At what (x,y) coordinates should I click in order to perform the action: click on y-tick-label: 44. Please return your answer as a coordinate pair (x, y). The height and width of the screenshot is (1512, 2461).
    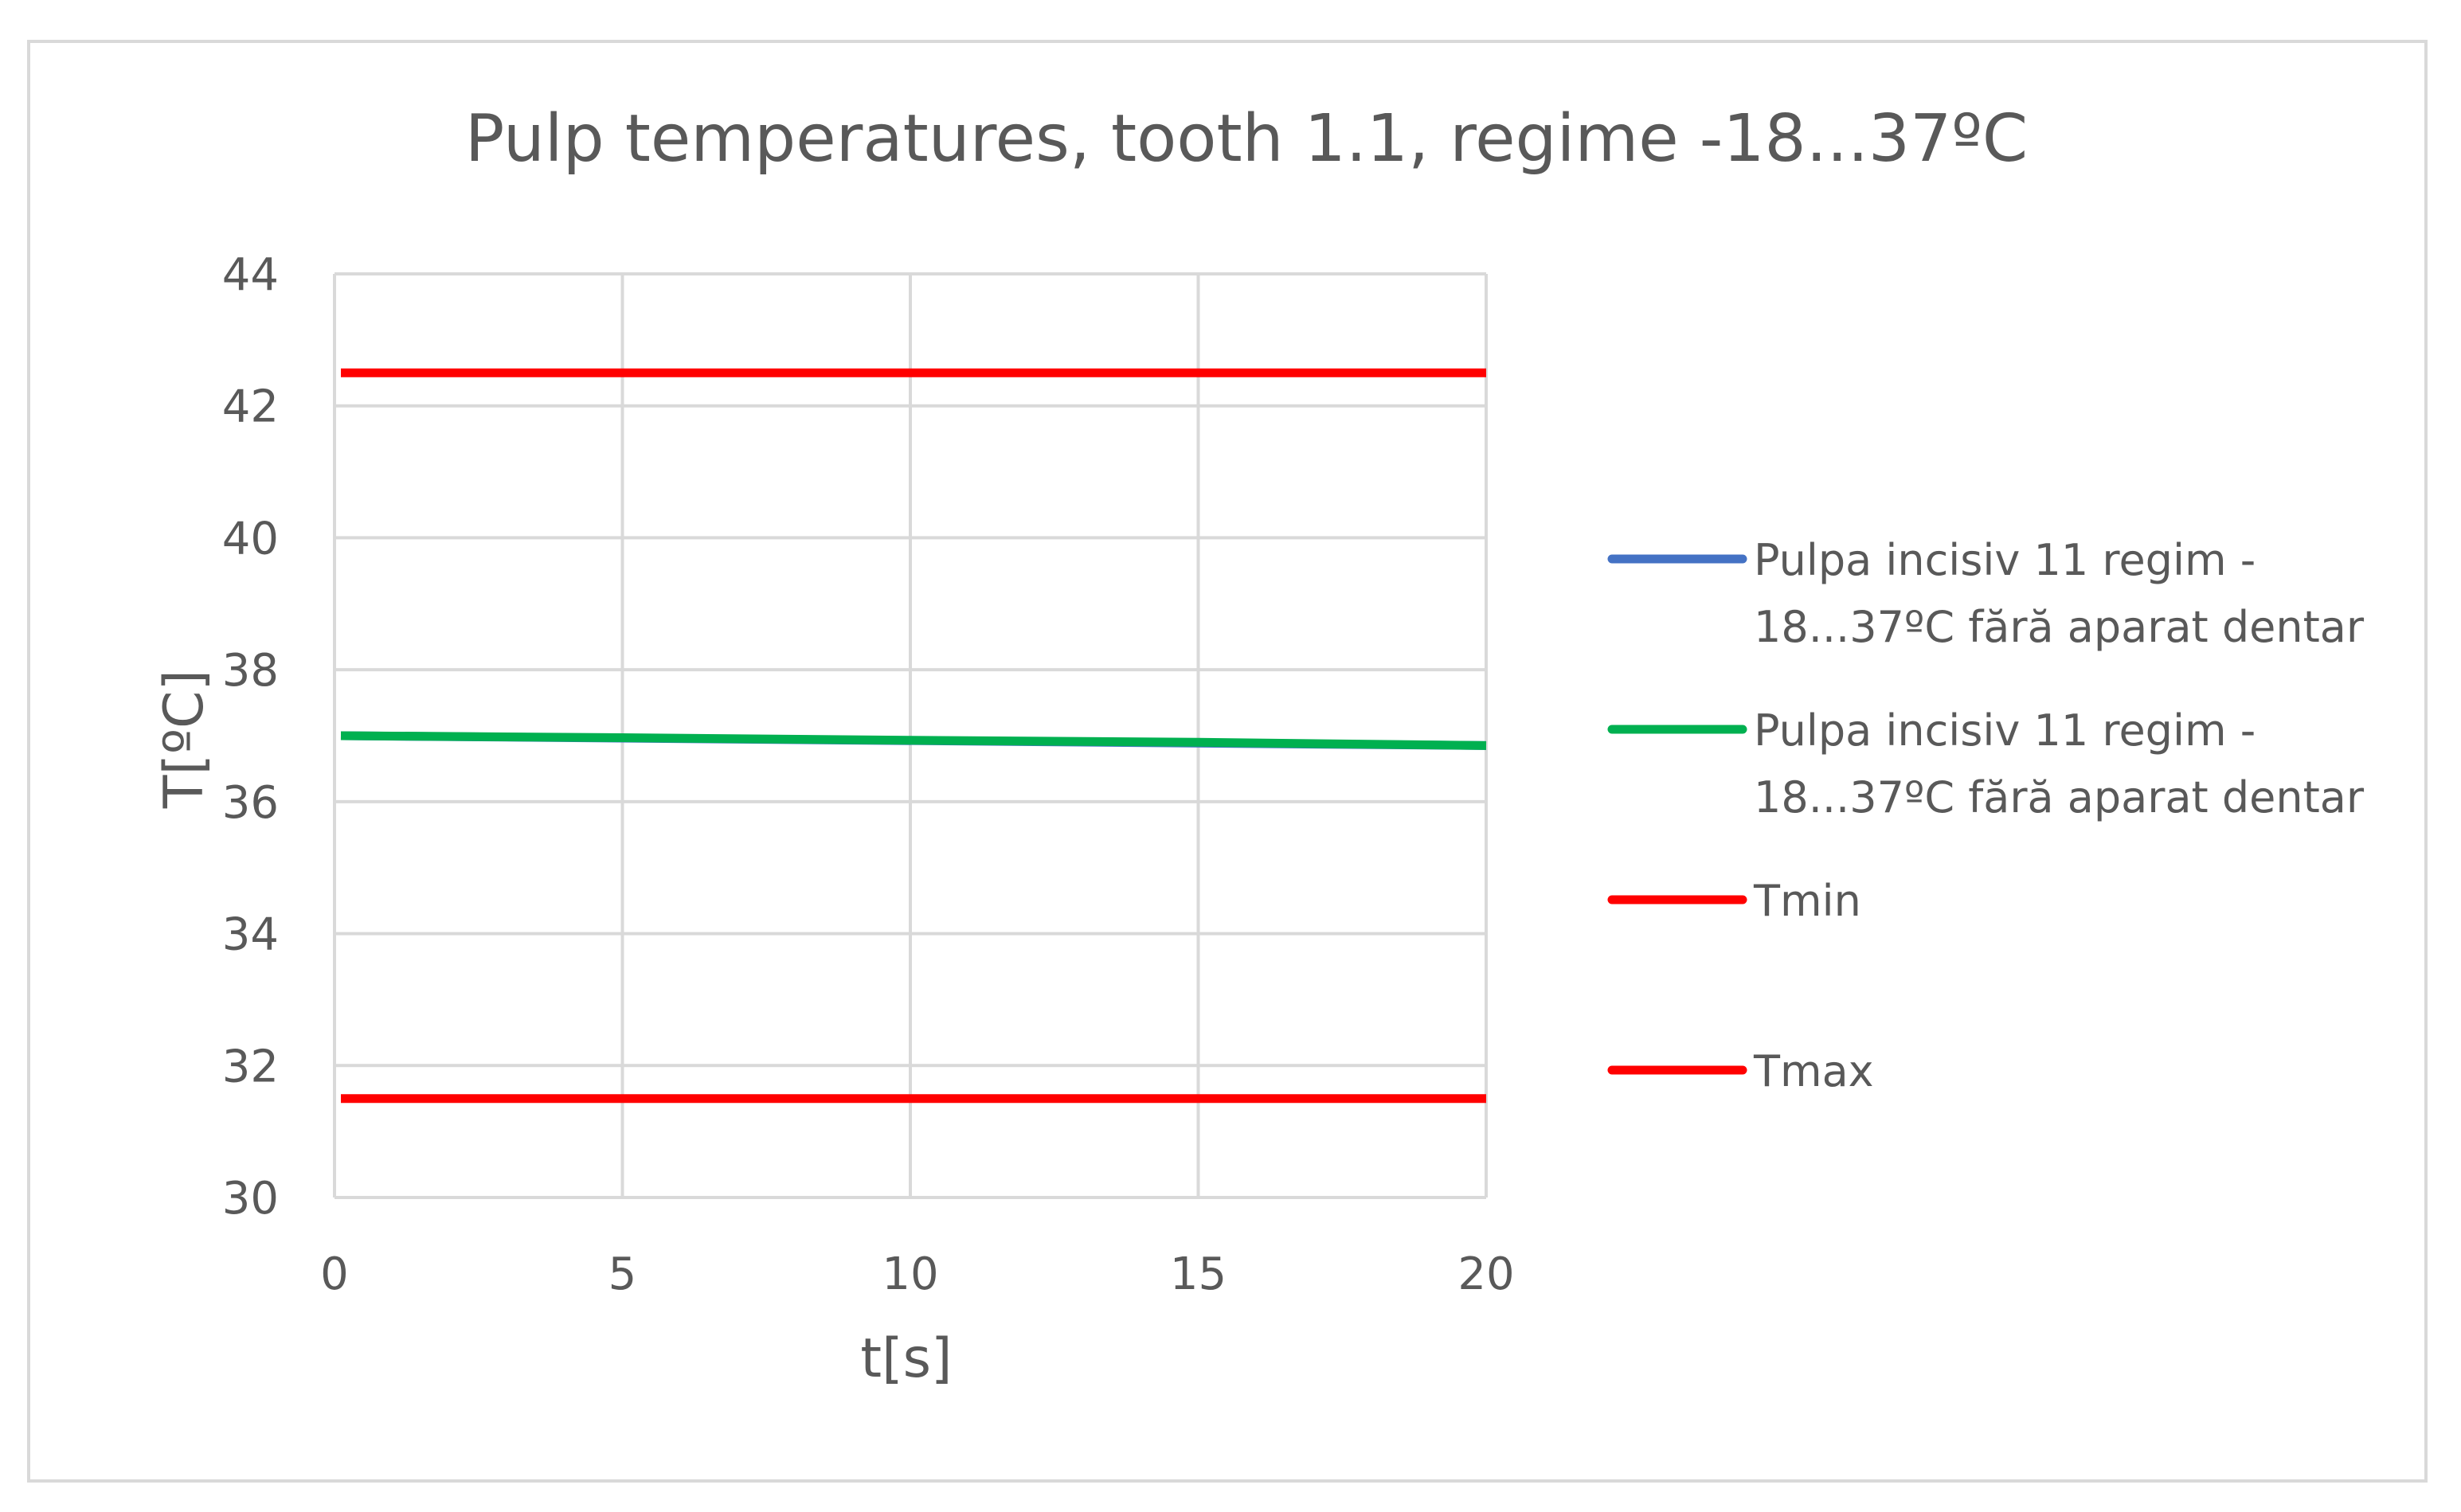
    Looking at the image, I should click on (251, 275).